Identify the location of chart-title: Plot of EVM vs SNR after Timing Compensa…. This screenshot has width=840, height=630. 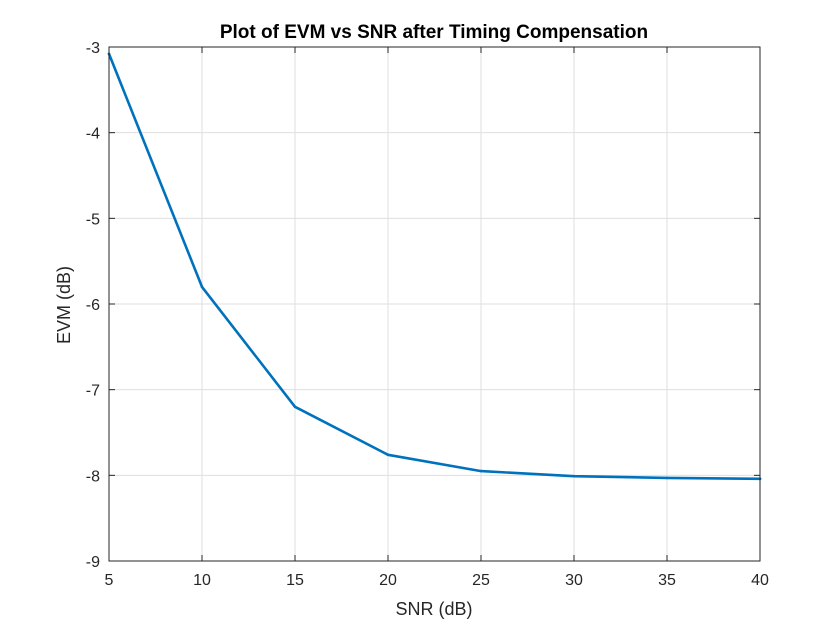
(434, 32).